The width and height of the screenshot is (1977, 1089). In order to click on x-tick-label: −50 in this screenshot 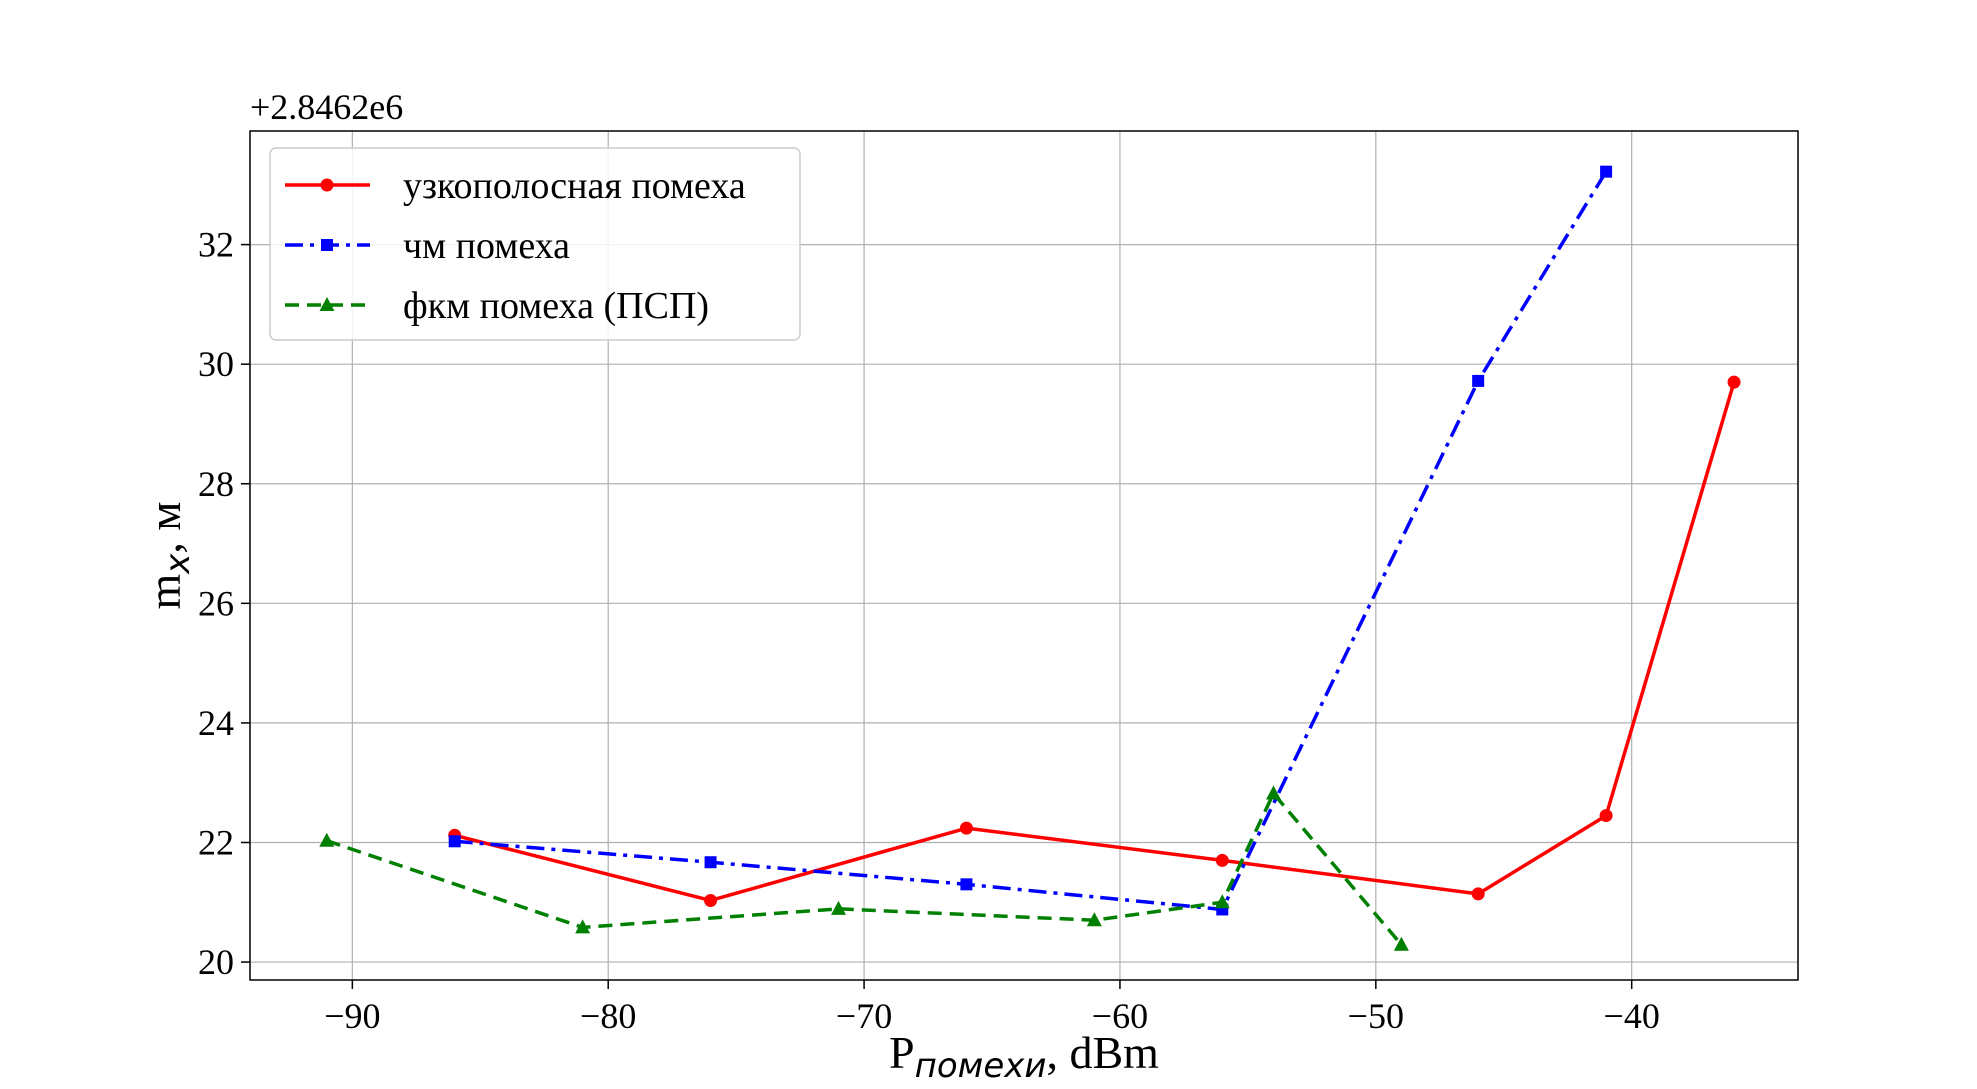, I will do `click(1376, 1016)`.